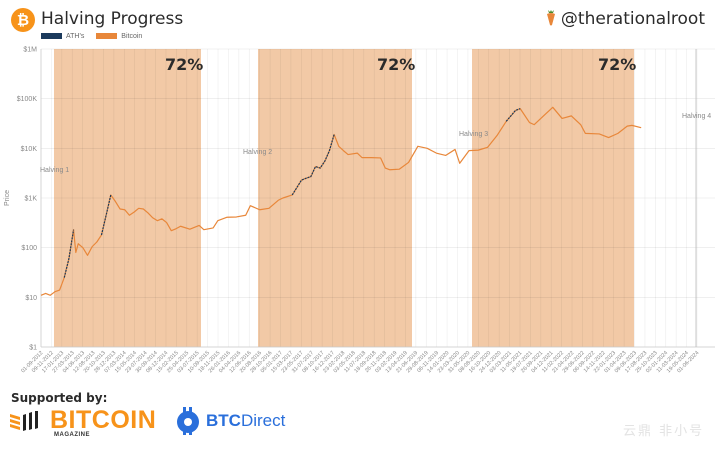 The height and width of the screenshot is (449, 719). Describe the element at coordinates (29, 149) in the screenshot. I see `y-tick-label: $10K` at that location.